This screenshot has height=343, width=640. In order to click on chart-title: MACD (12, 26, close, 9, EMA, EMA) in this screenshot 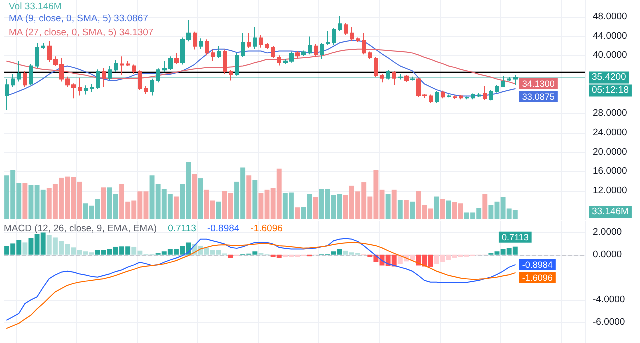, I will do `click(81, 229)`.